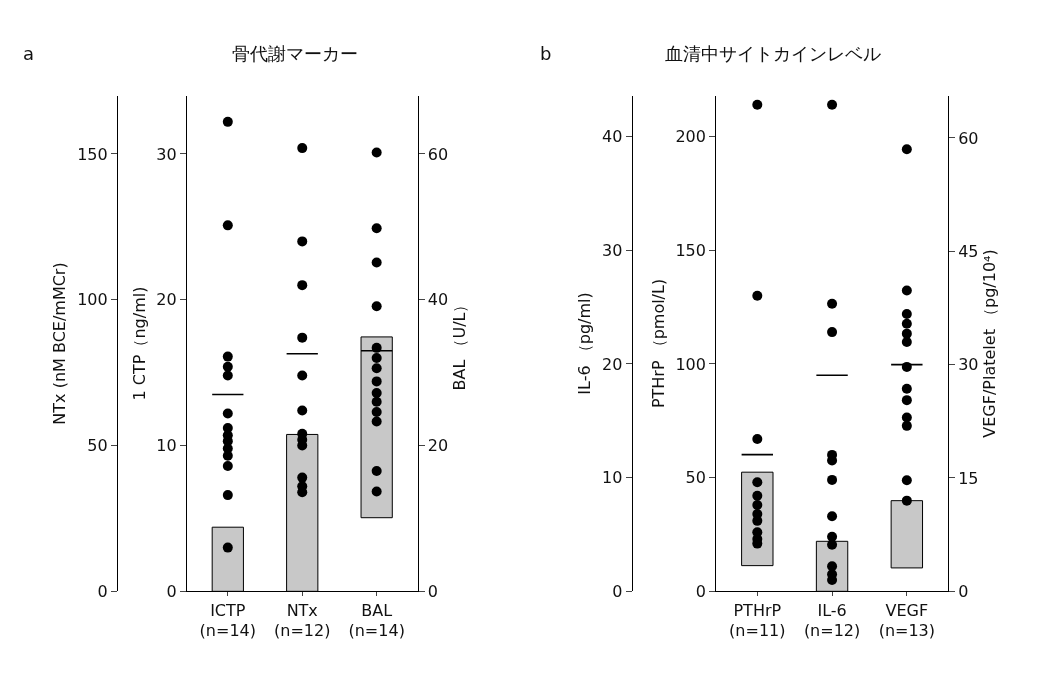 This screenshot has height=693, width=1044. Describe the element at coordinates (438, 446) in the screenshot. I see `y2-tick-label: 20` at that location.